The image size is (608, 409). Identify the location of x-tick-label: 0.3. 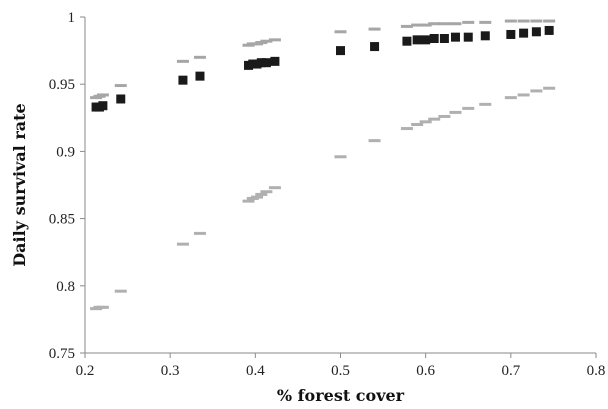
(170, 371).